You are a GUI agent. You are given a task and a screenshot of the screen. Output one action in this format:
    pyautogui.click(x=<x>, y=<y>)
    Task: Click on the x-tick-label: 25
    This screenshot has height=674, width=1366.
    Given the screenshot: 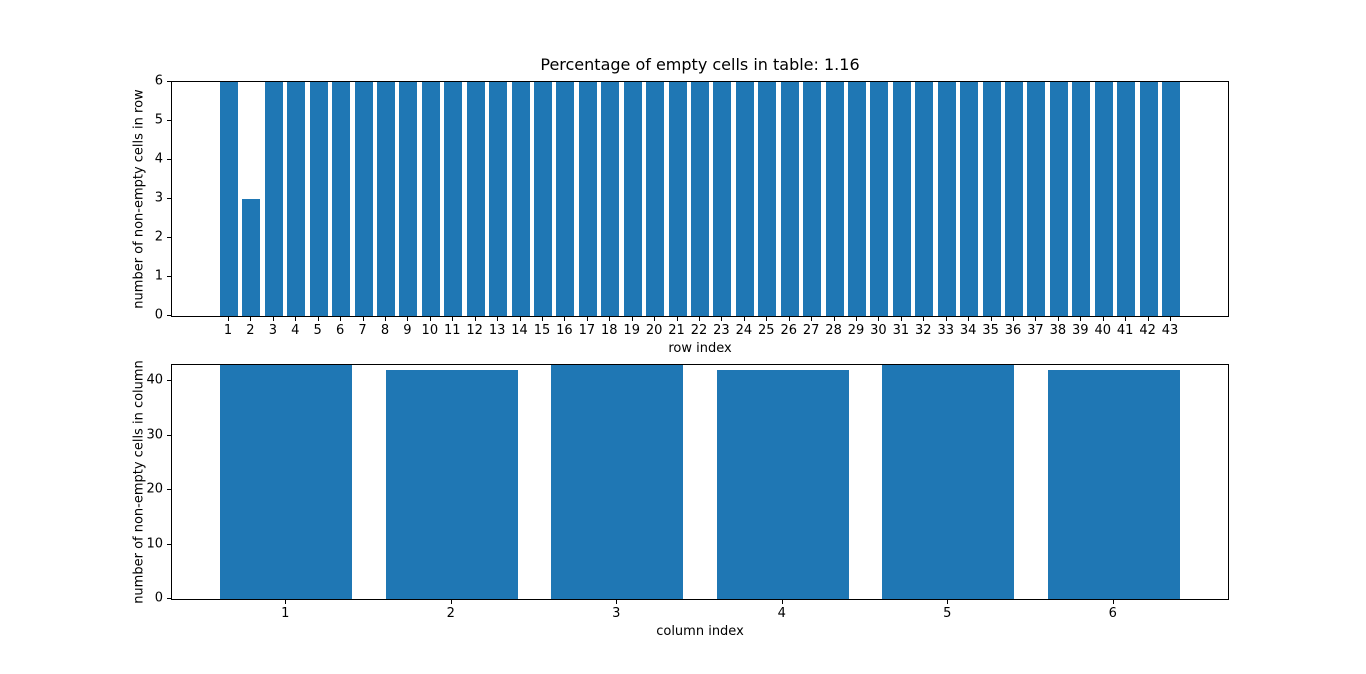 What is the action you would take?
    pyautogui.click(x=766, y=330)
    